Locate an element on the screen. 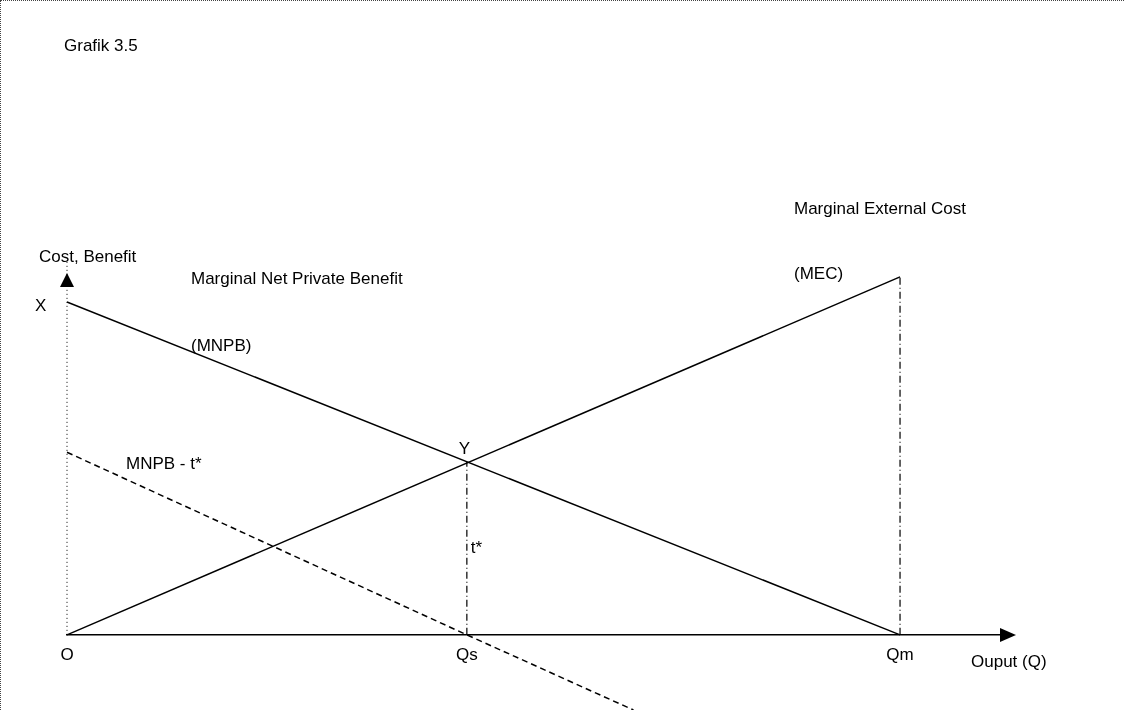 The width and height of the screenshot is (1124, 710). x-axis-title: Ouput (Q) is located at coordinates (1009, 661).